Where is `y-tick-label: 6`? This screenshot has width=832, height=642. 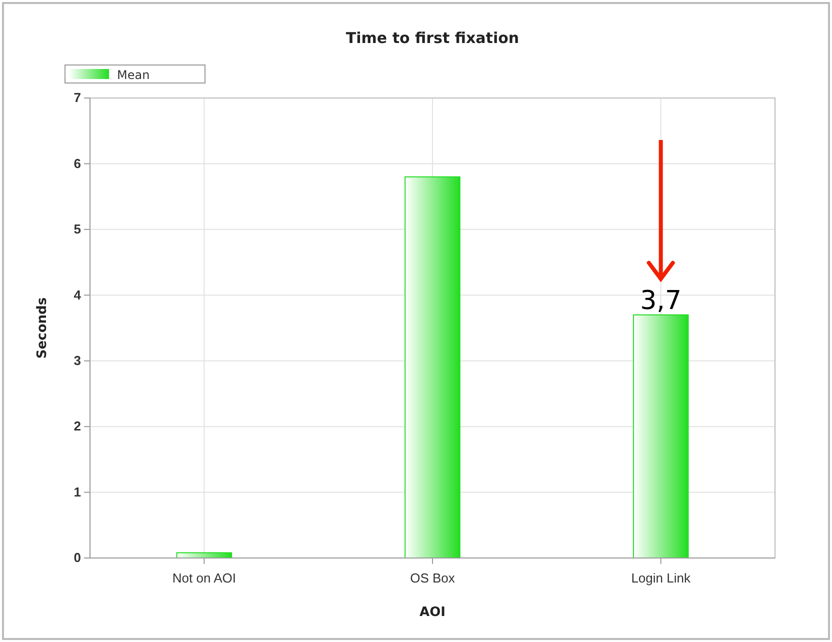 y-tick-label: 6 is located at coordinates (77, 163).